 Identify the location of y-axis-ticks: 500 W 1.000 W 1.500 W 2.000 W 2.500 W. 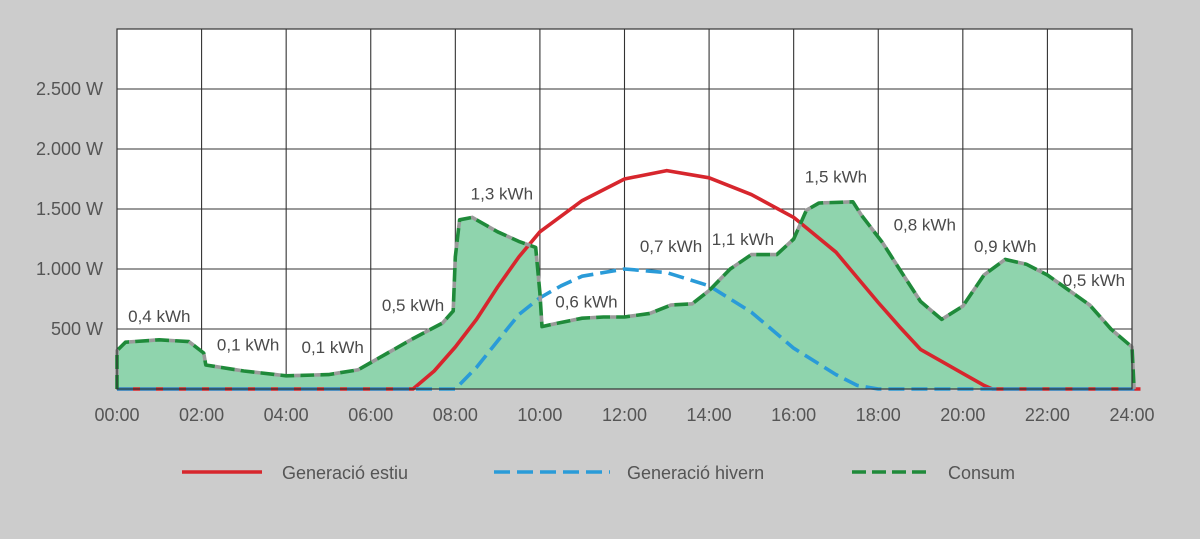
(69, 209).